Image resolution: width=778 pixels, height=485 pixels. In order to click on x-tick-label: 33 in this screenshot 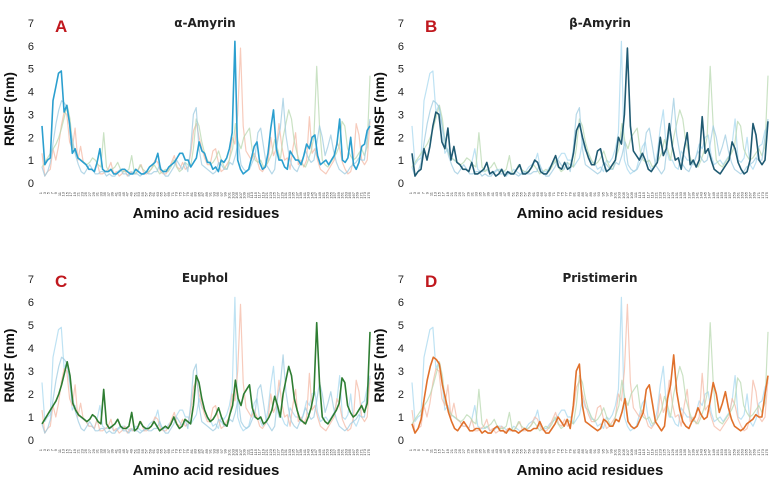, I will do `click(475, 450)`.